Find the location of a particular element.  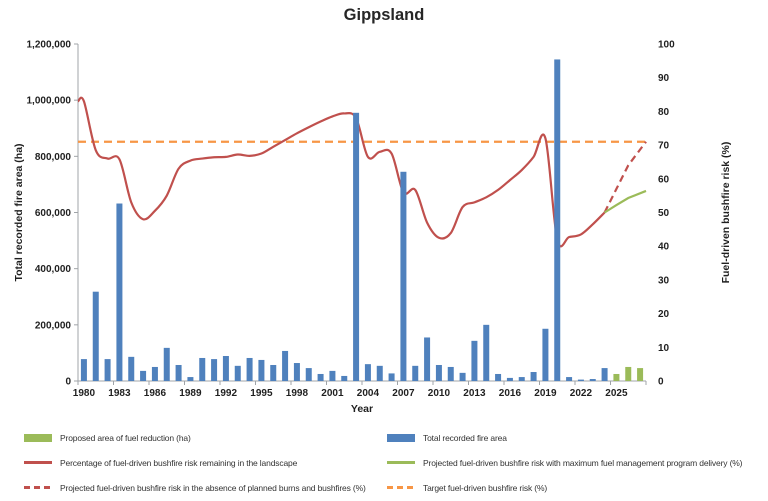

fire-area-bar-2013 is located at coordinates (474, 360).